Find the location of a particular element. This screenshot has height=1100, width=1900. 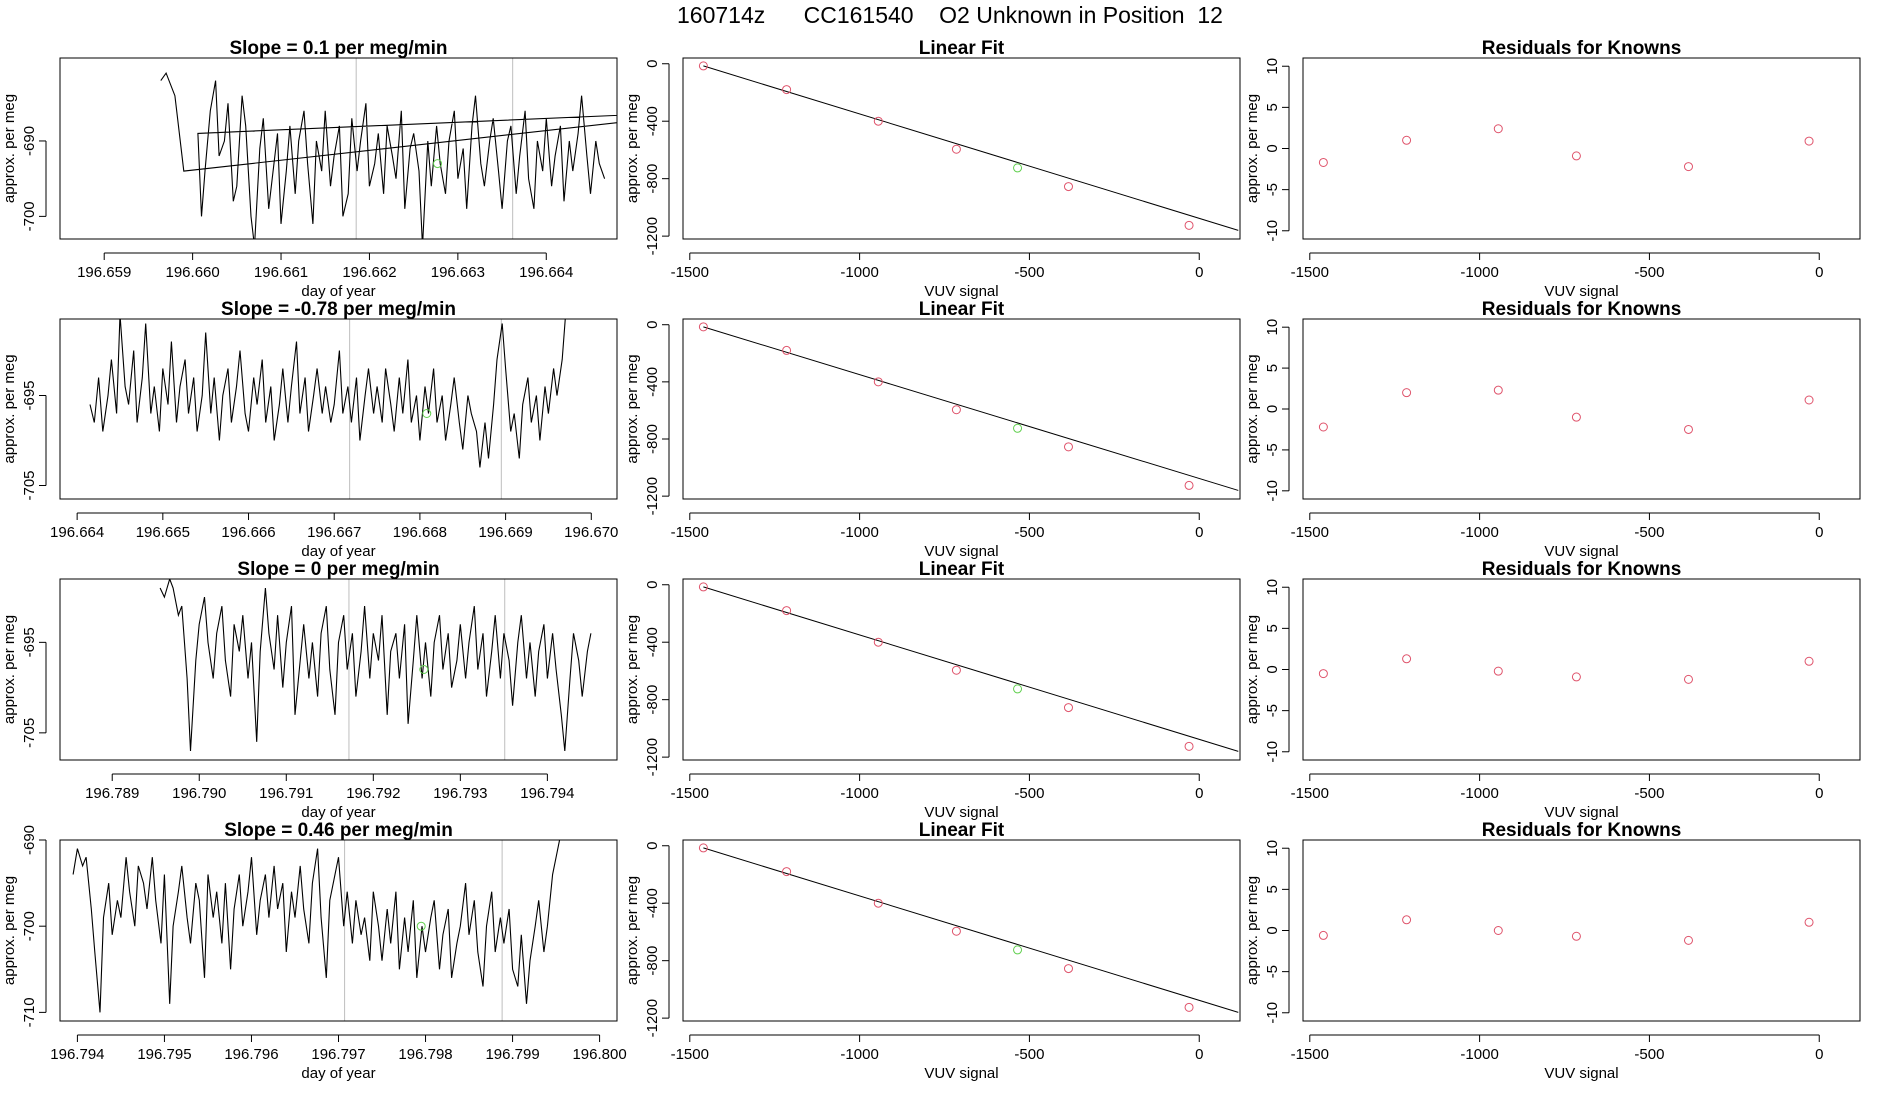

x-tick-label: 196.792 is located at coordinates (373, 793).